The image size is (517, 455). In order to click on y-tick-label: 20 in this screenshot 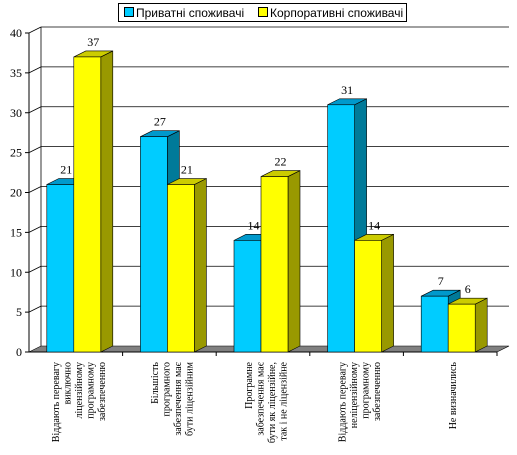, I will do `click(16, 193)`.